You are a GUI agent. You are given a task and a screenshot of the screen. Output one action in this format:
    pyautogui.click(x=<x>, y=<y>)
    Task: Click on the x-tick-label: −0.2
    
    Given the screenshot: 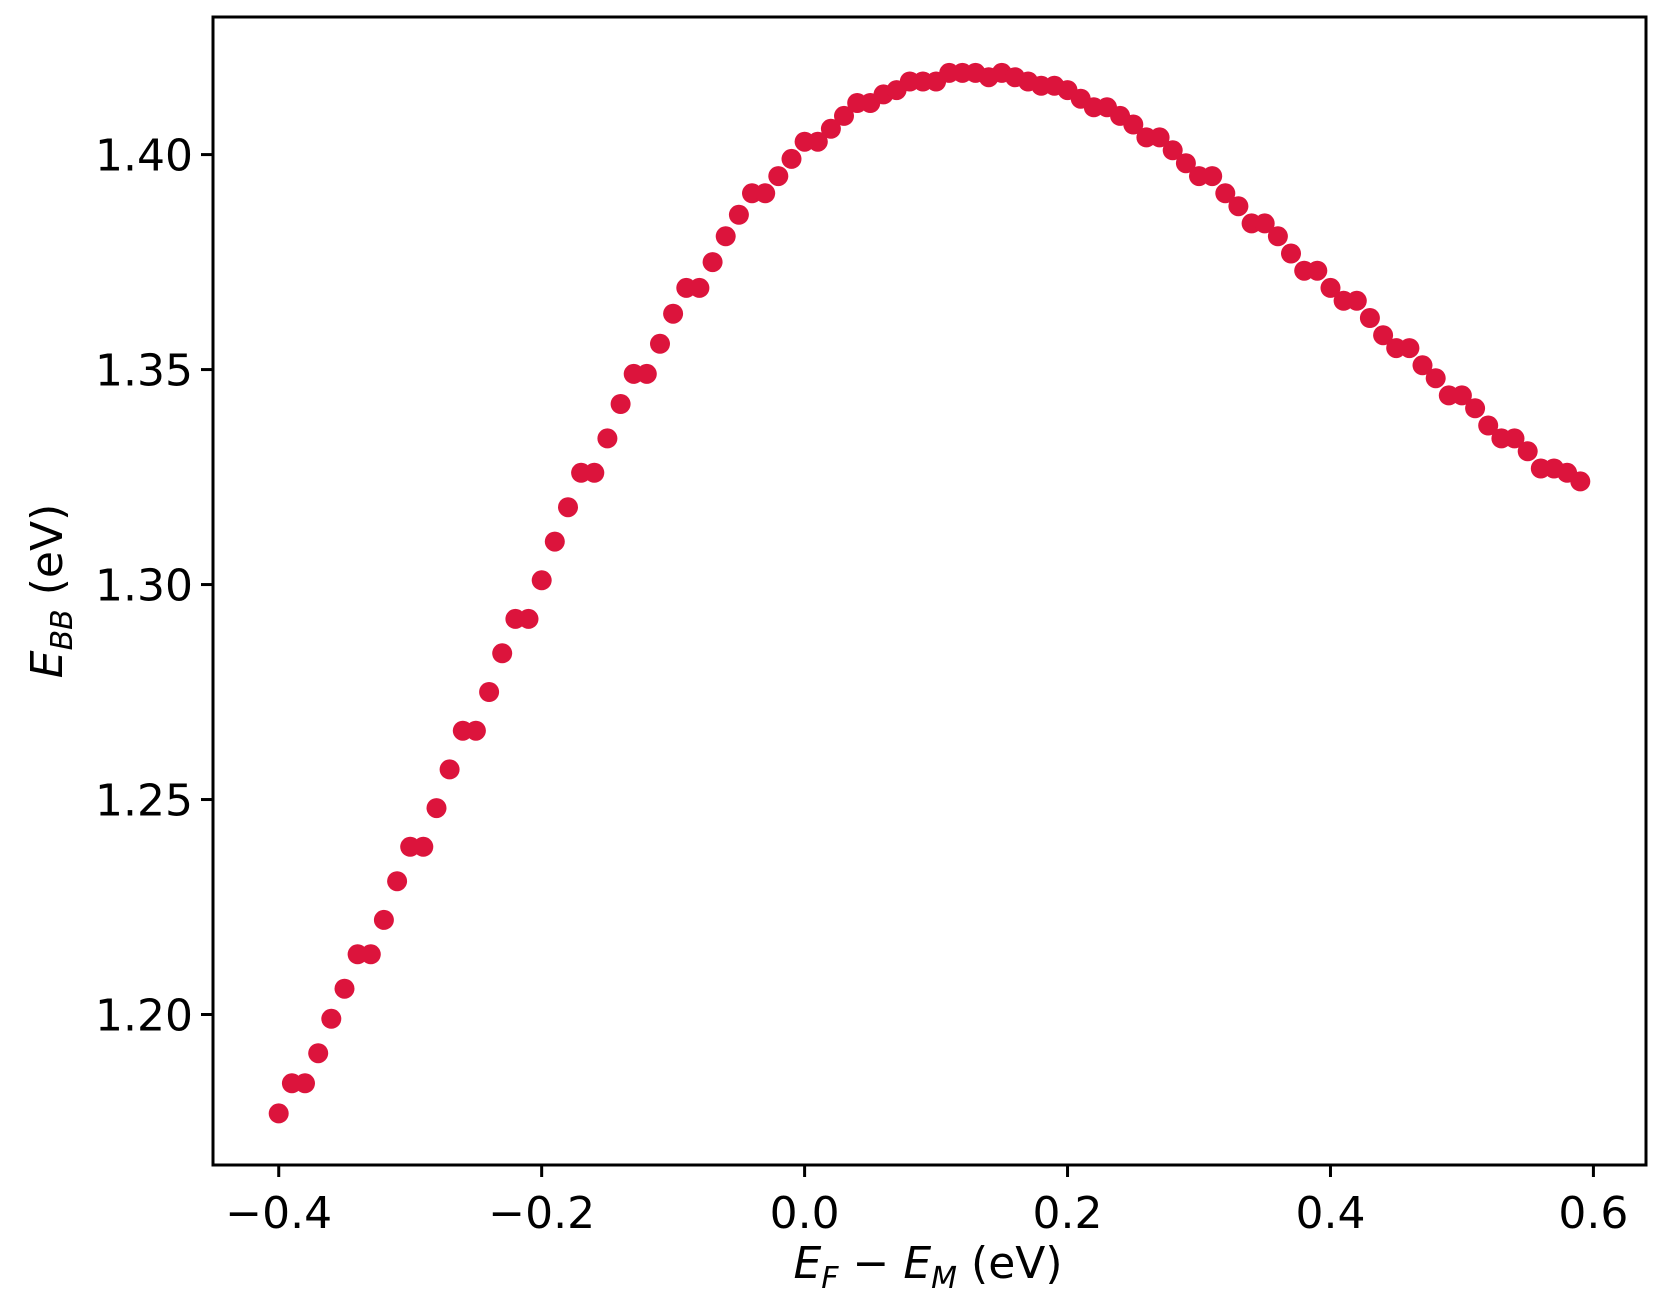 What is the action you would take?
    pyautogui.click(x=541, y=1213)
    